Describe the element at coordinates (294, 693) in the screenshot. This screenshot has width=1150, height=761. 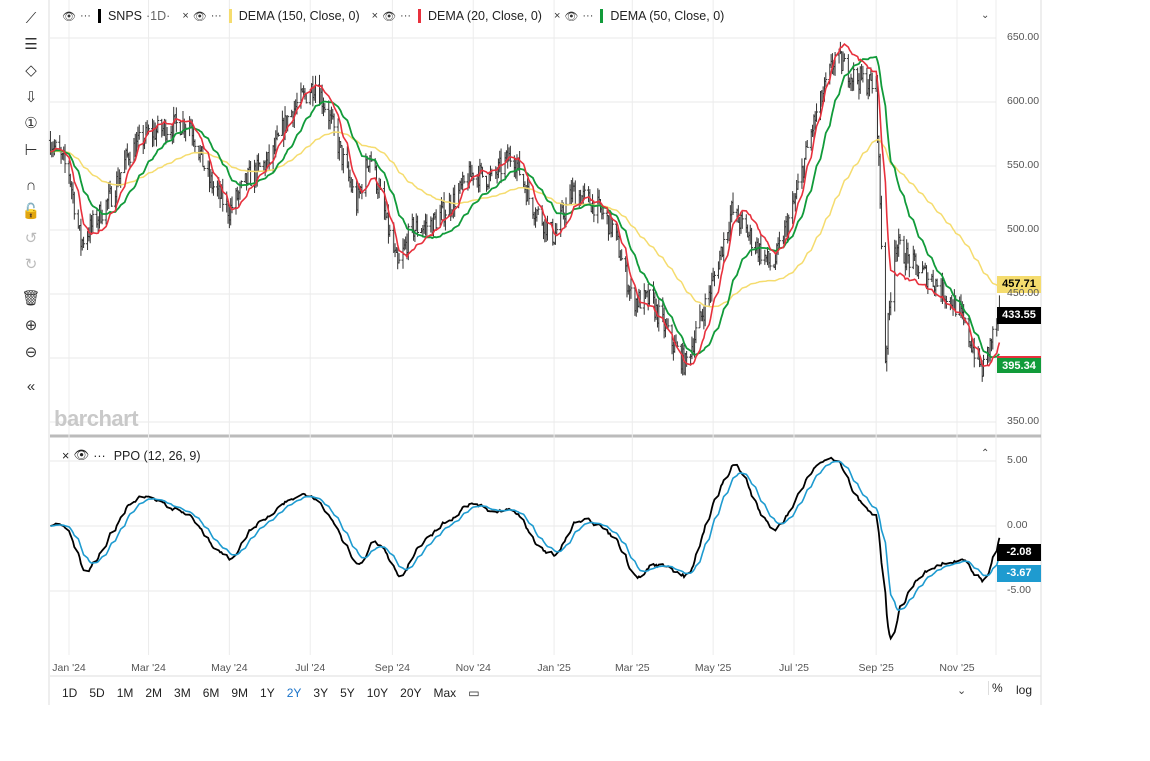
I see `range-button-2y: 2Y` at that location.